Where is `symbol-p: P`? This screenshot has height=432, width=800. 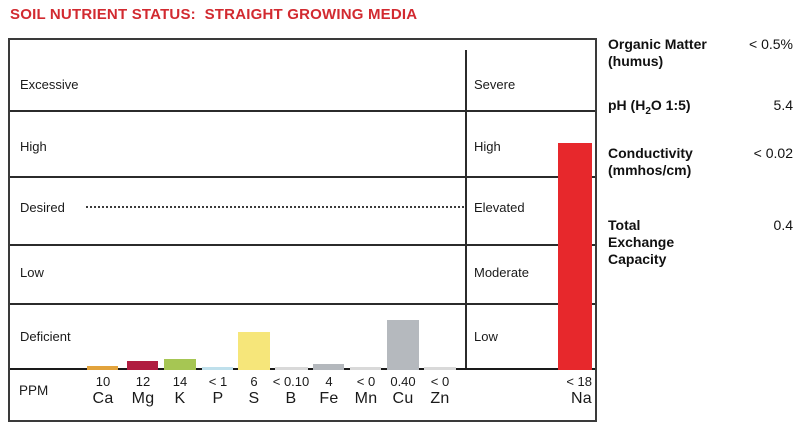 symbol-p: P is located at coordinates (218, 398).